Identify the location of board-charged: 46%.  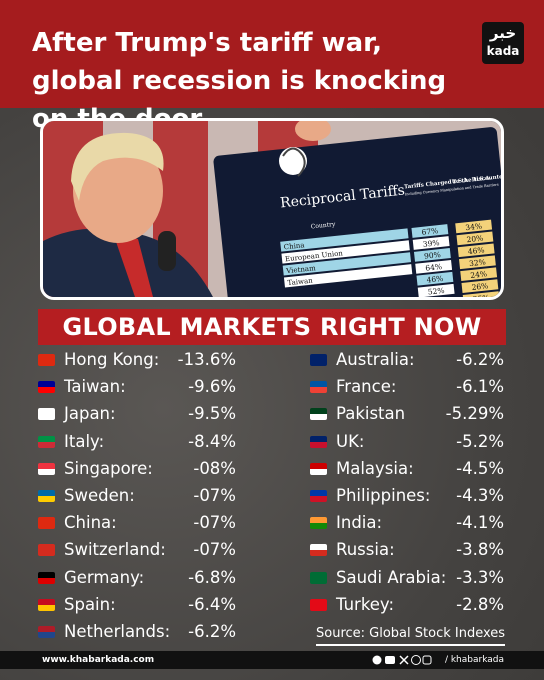
(435, 279).